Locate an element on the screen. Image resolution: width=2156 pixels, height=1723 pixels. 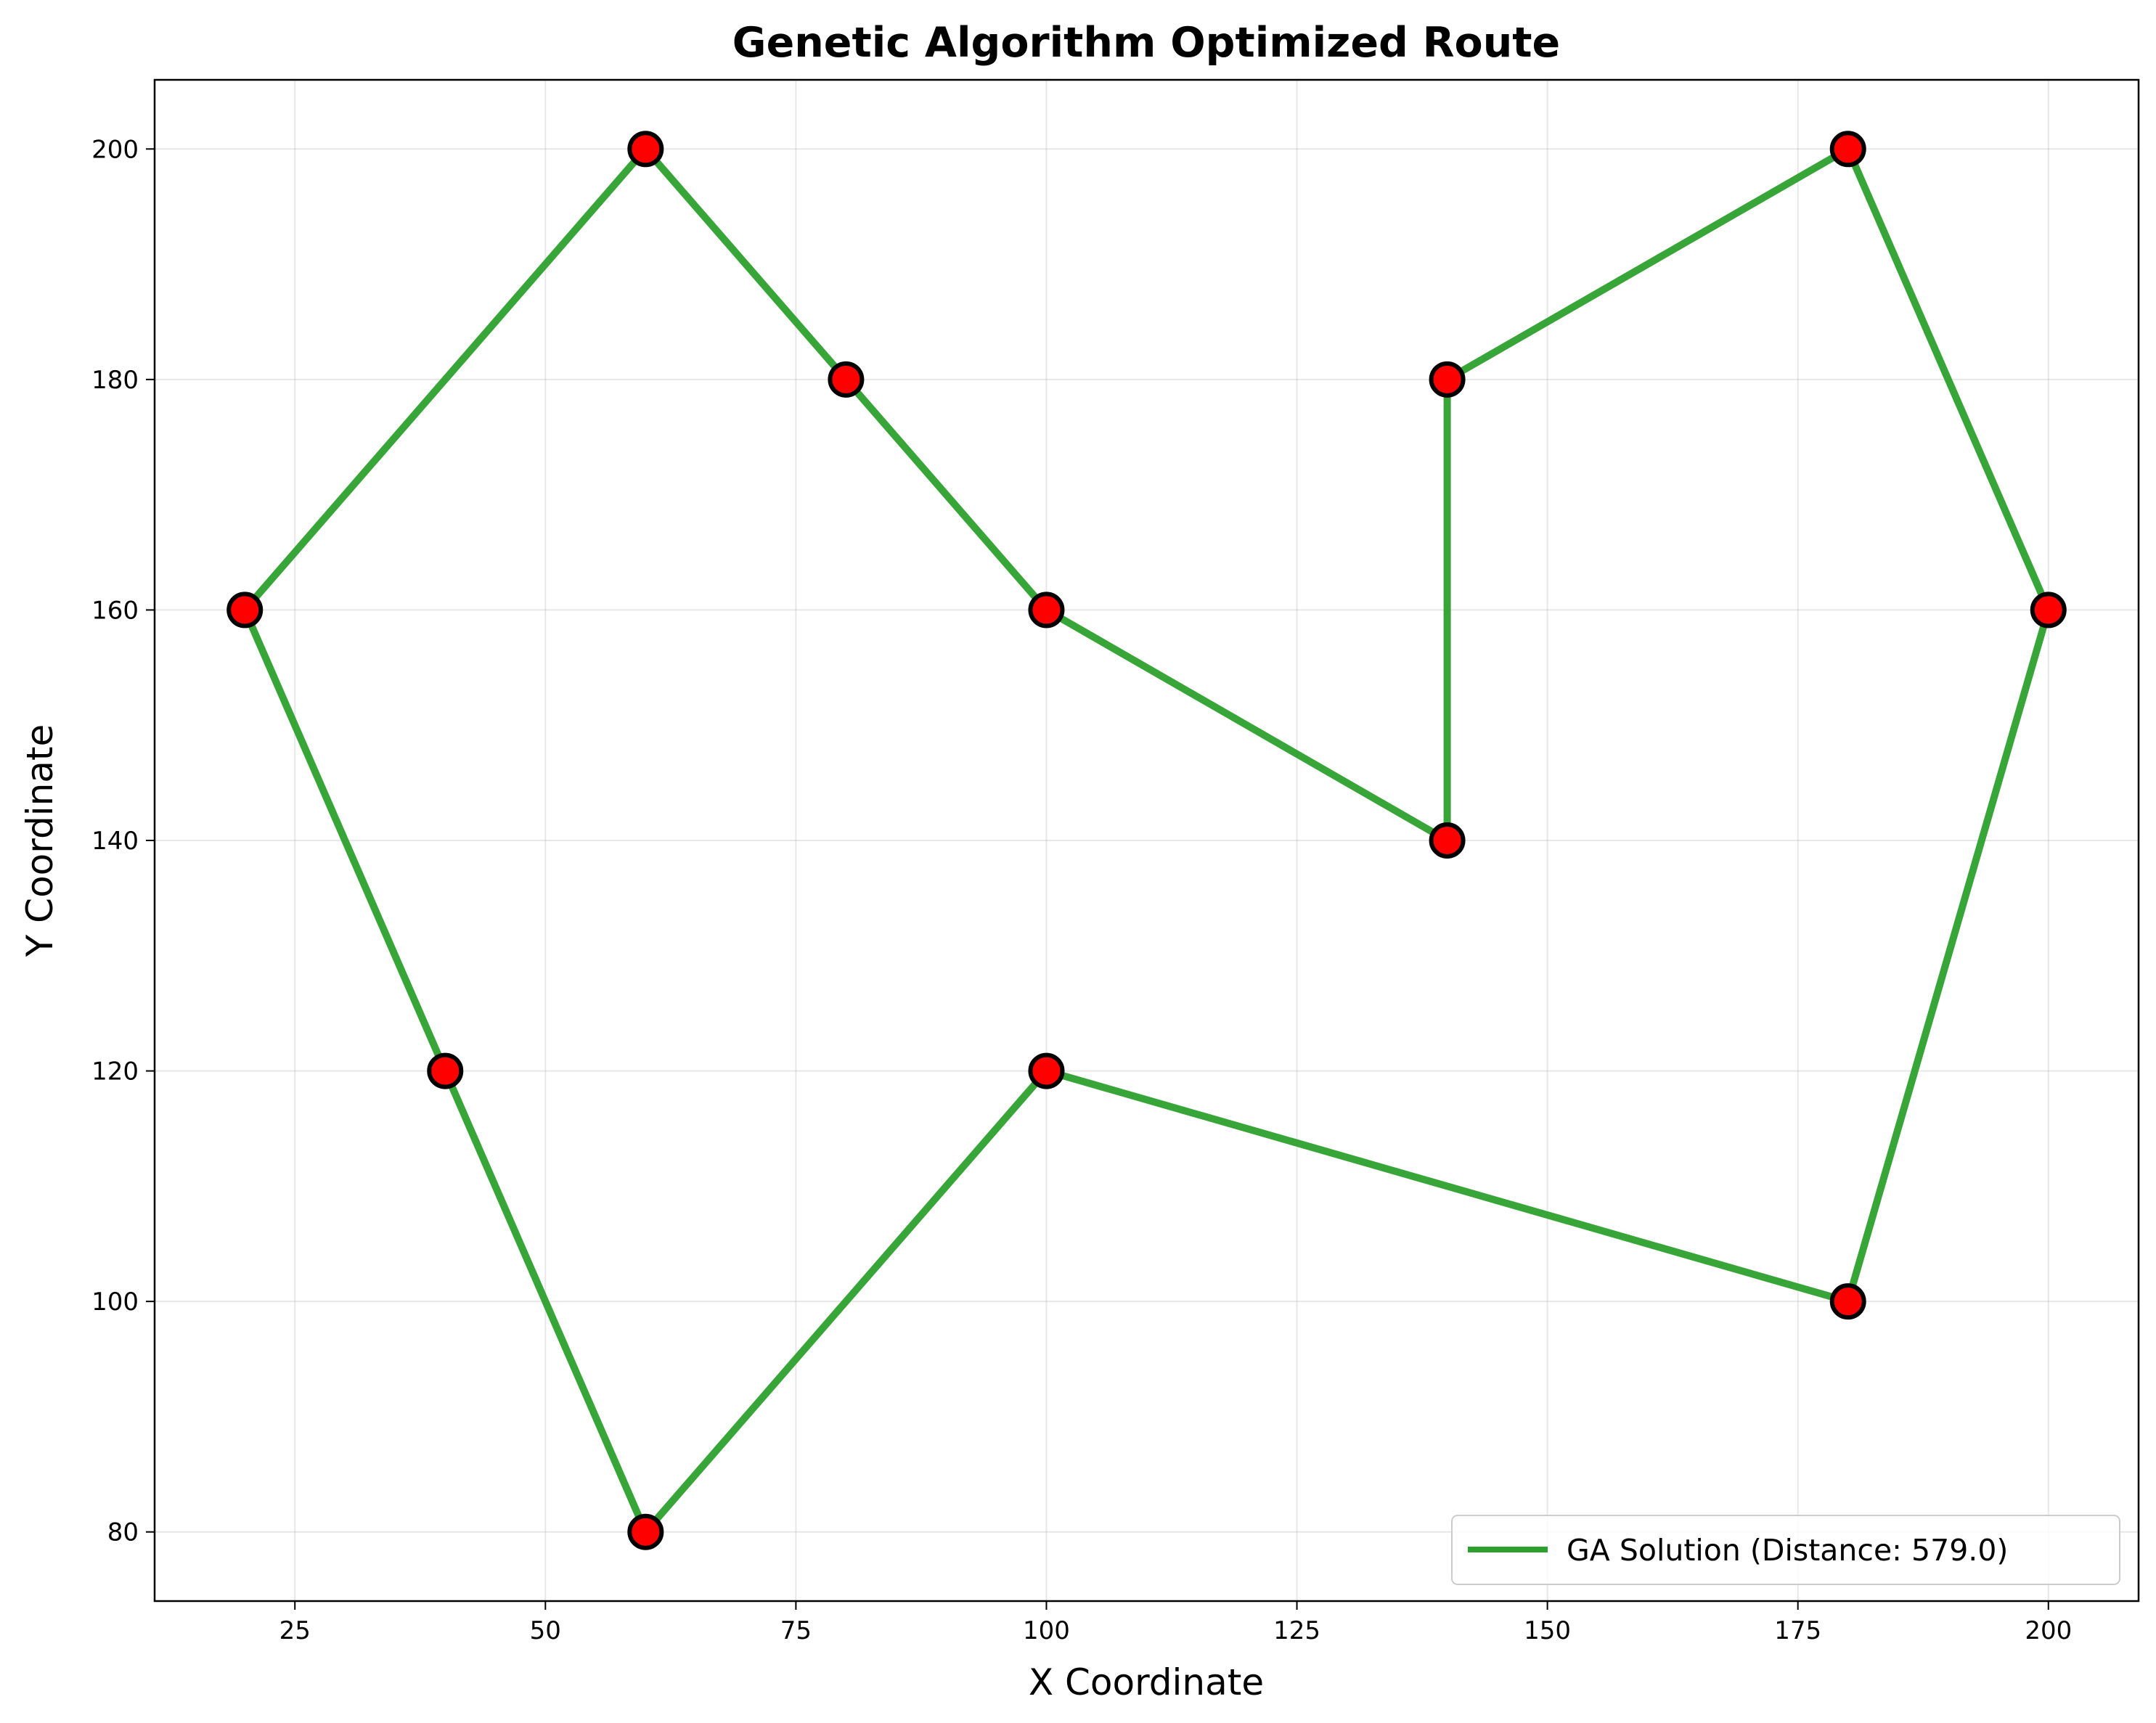
x-tick-label: 200 is located at coordinates (2048, 1630).